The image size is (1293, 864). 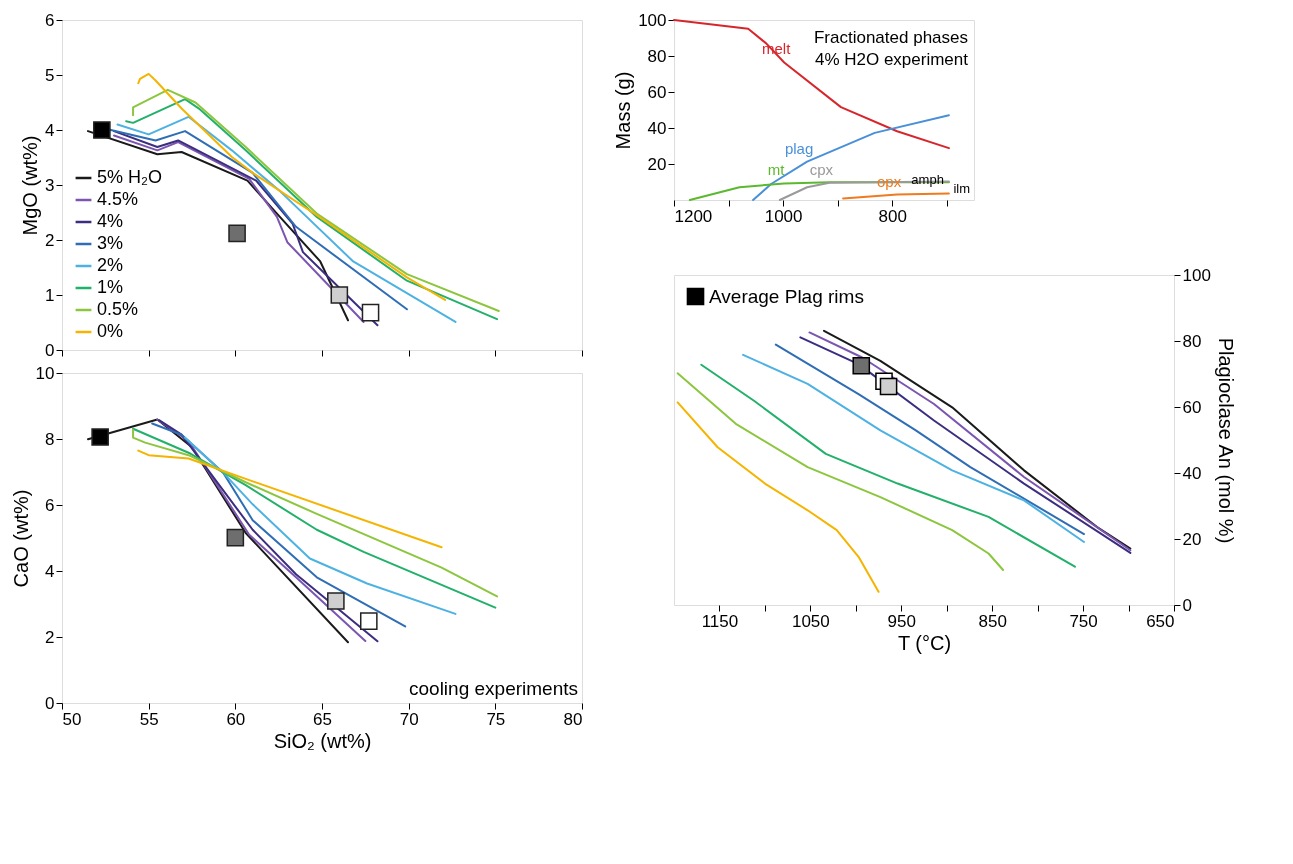 I want to click on y-tick-label: 5, so click(x=50, y=75).